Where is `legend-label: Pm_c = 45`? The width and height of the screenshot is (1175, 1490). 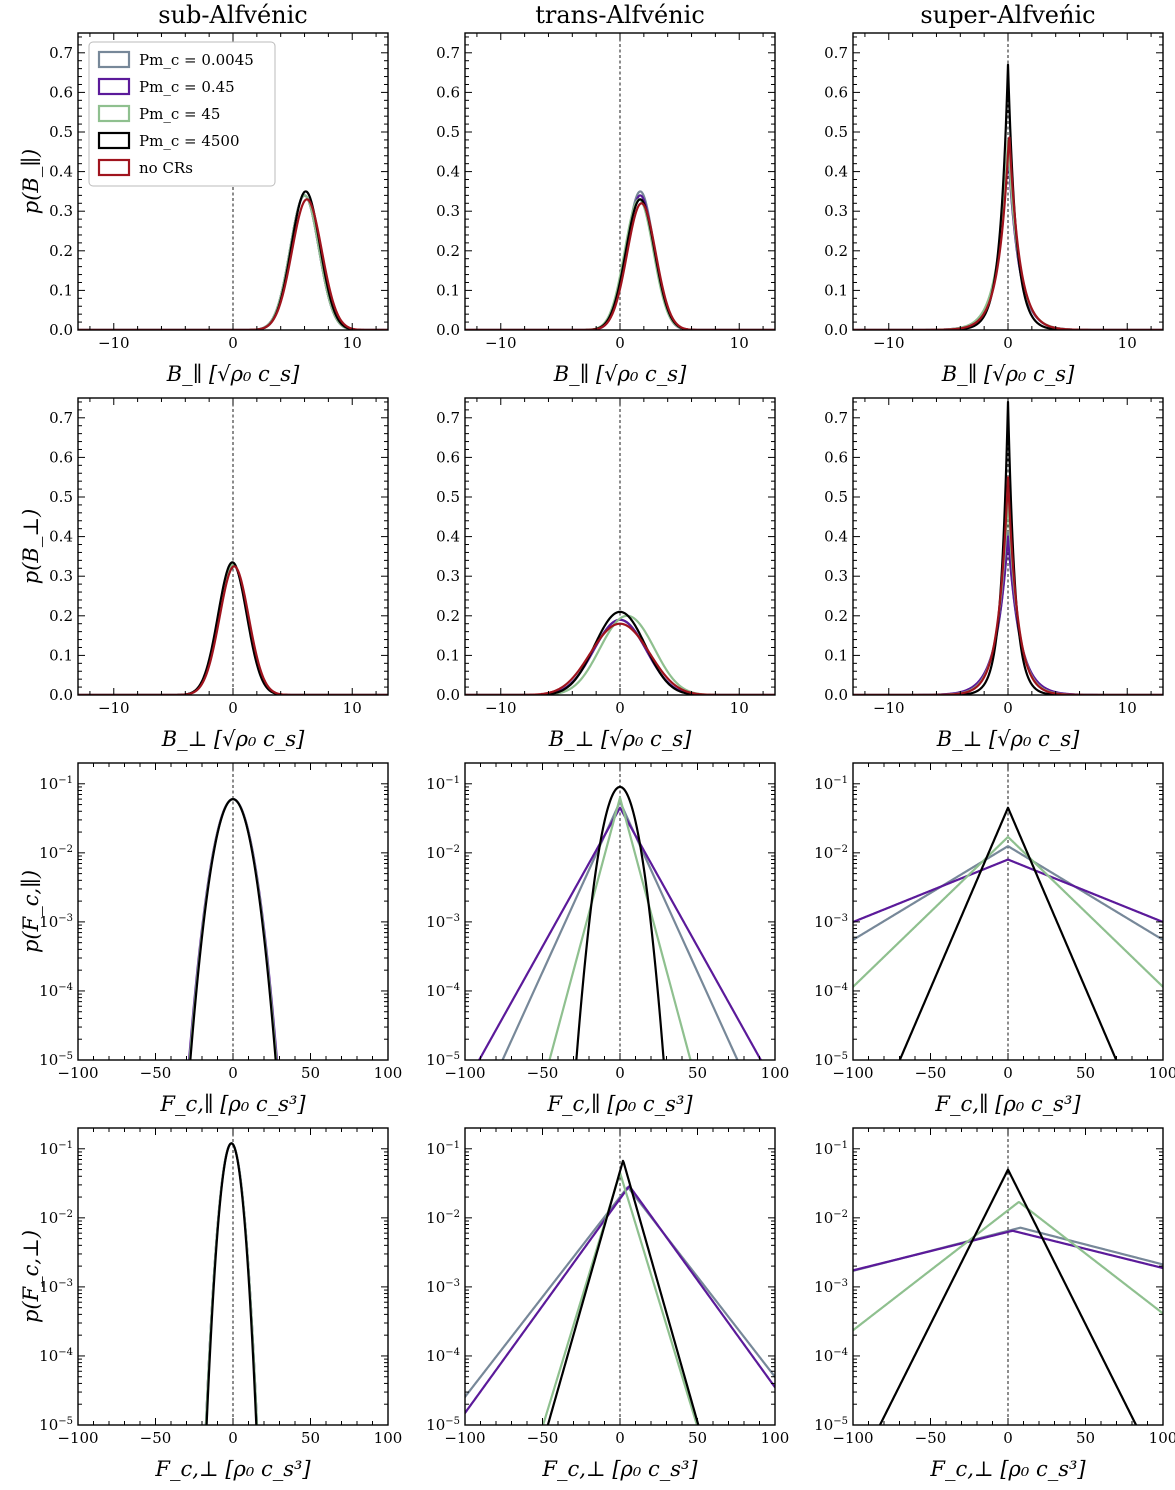
legend-label: Pm_c = 45 is located at coordinates (179, 114).